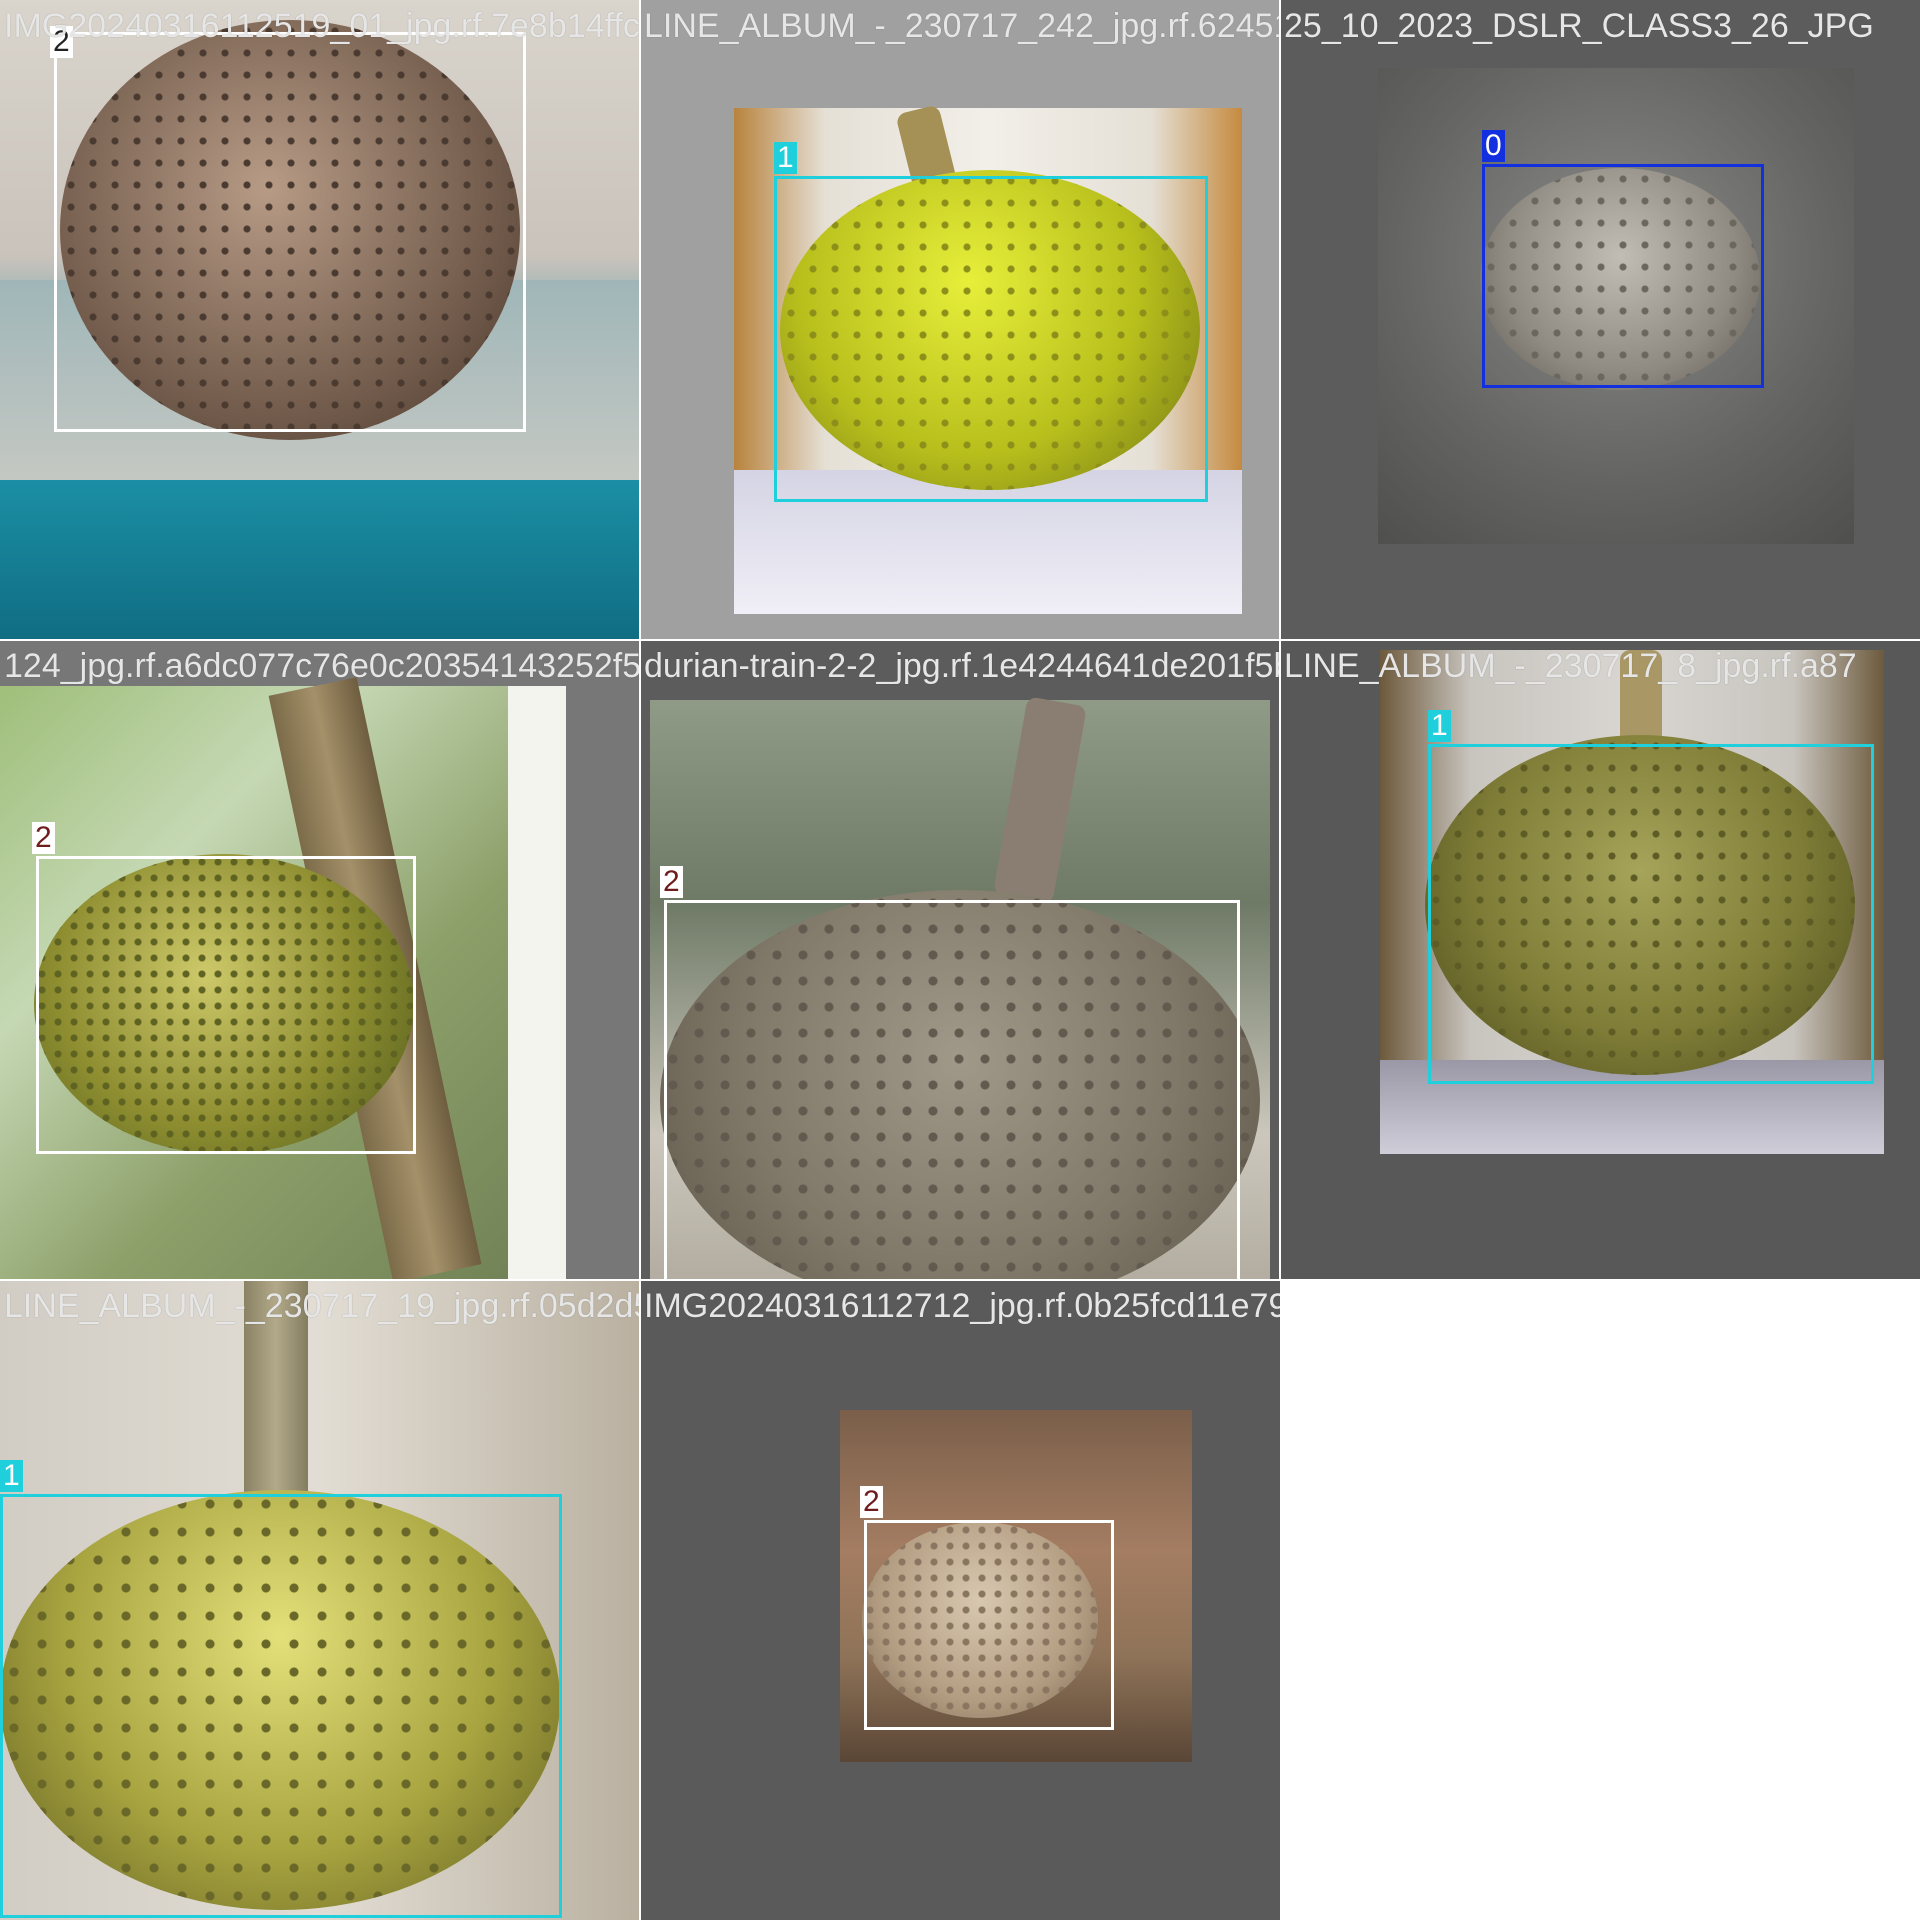 The width and height of the screenshot is (1920, 1920). I want to click on photo-5-shadow, so click(1632, 1107).